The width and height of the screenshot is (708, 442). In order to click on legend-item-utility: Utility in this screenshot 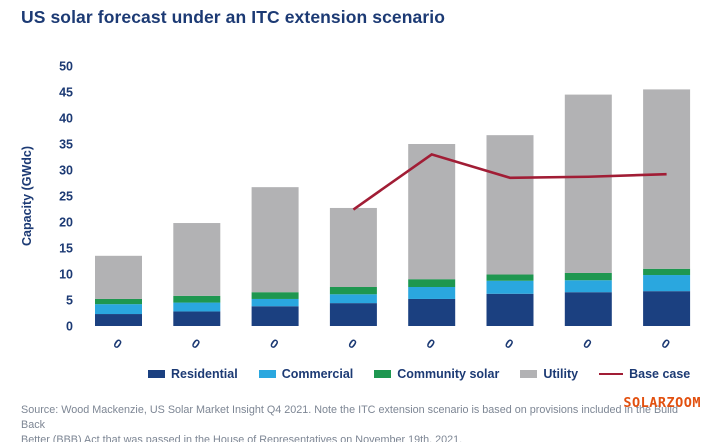, I will do `click(549, 374)`.